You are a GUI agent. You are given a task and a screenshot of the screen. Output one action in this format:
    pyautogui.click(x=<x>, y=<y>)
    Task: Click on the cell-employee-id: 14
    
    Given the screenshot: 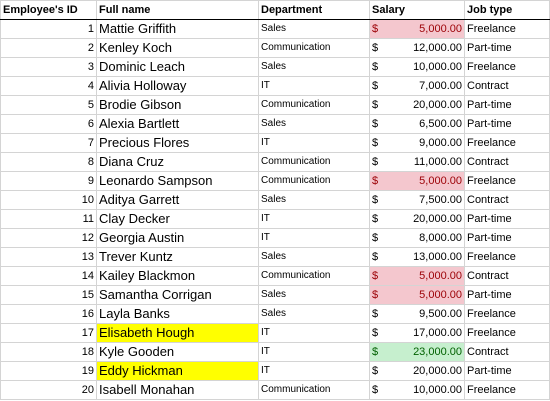 What is the action you would take?
    pyautogui.click(x=49, y=276)
    